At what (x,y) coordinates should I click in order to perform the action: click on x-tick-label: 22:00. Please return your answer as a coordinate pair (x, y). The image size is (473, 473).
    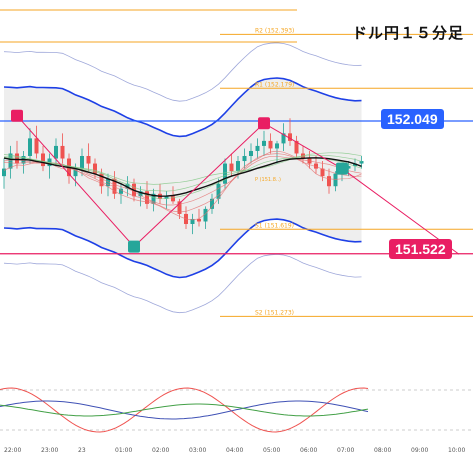
    Looking at the image, I should click on (12, 450).